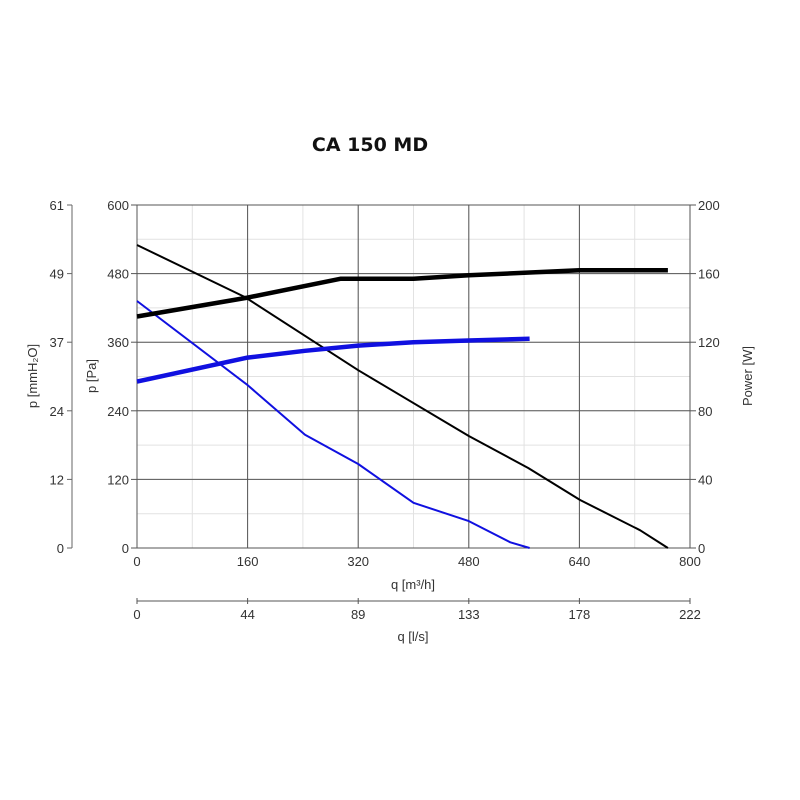  I want to click on x-tick-label: 0, so click(136, 561).